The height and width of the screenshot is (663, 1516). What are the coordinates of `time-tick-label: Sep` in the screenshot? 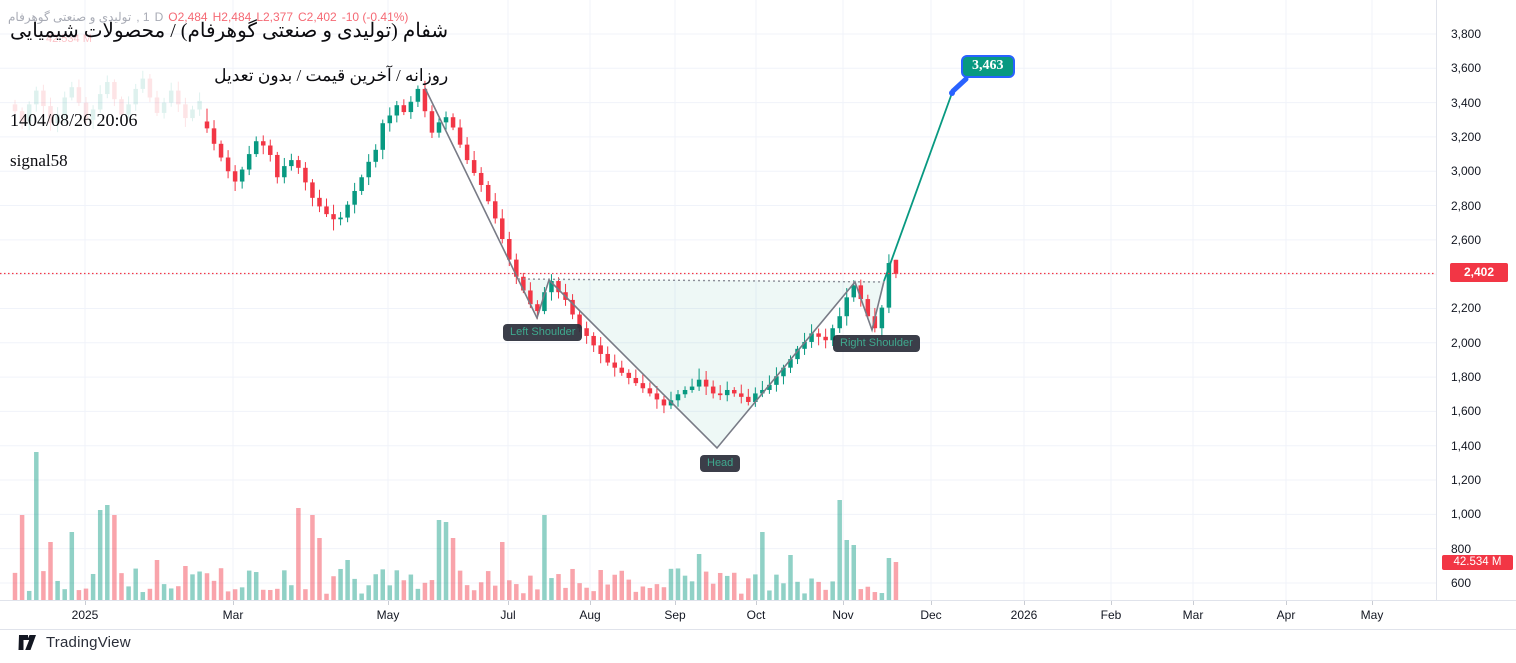 It's located at (675, 615).